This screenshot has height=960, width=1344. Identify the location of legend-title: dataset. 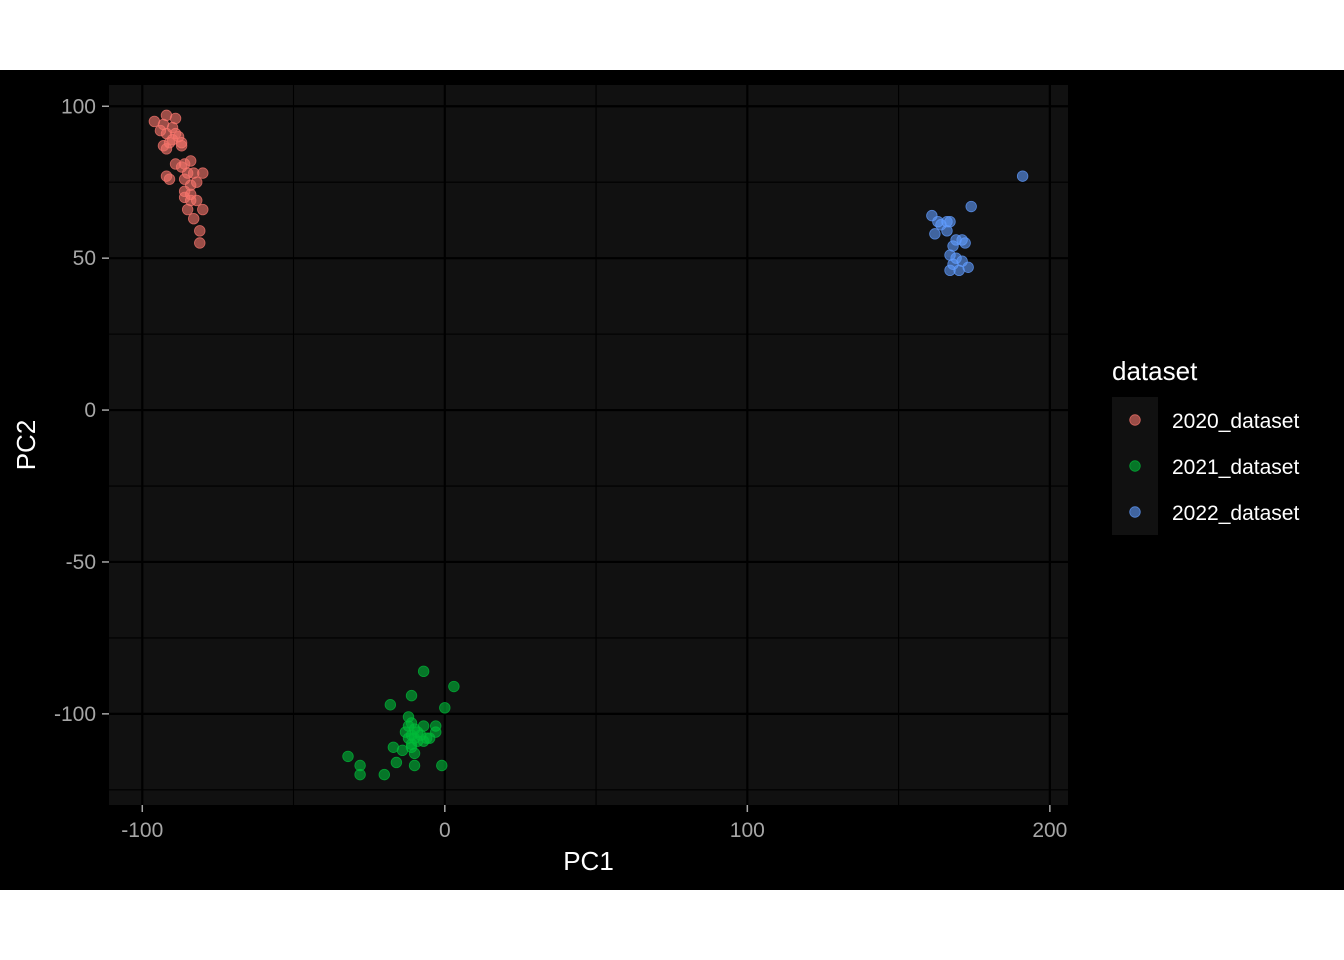
(1155, 371).